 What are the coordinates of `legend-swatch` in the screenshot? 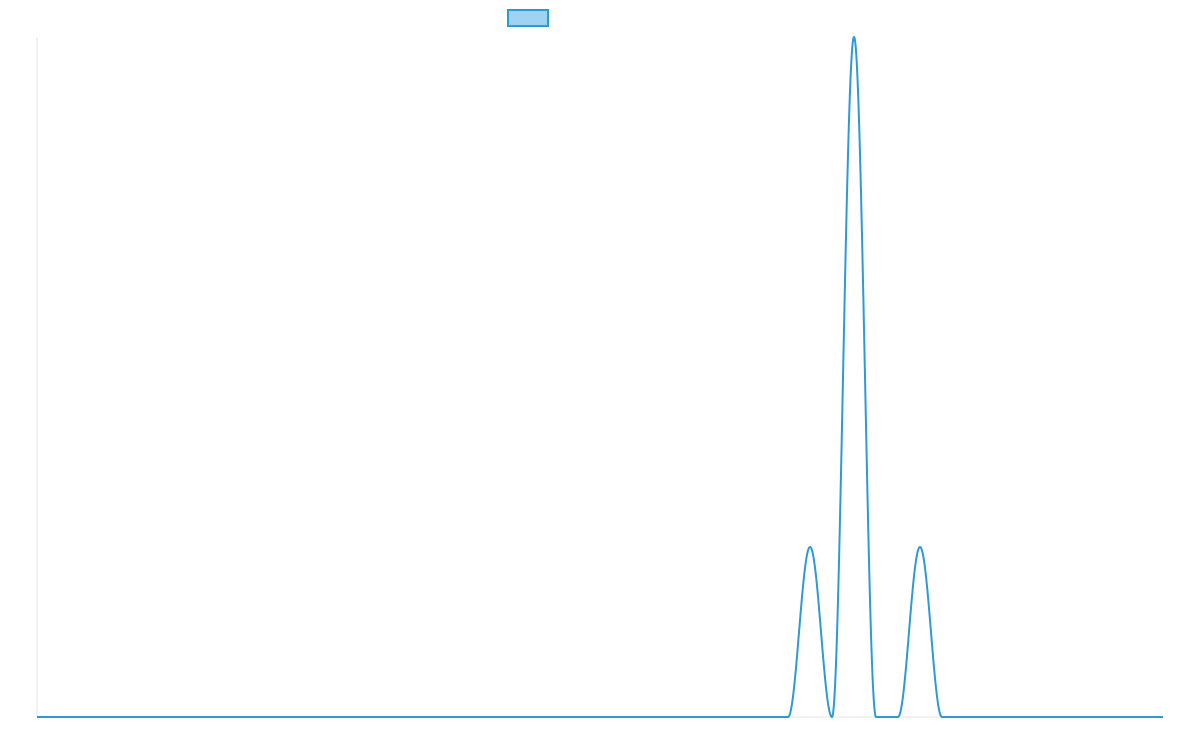 It's located at (528, 18).